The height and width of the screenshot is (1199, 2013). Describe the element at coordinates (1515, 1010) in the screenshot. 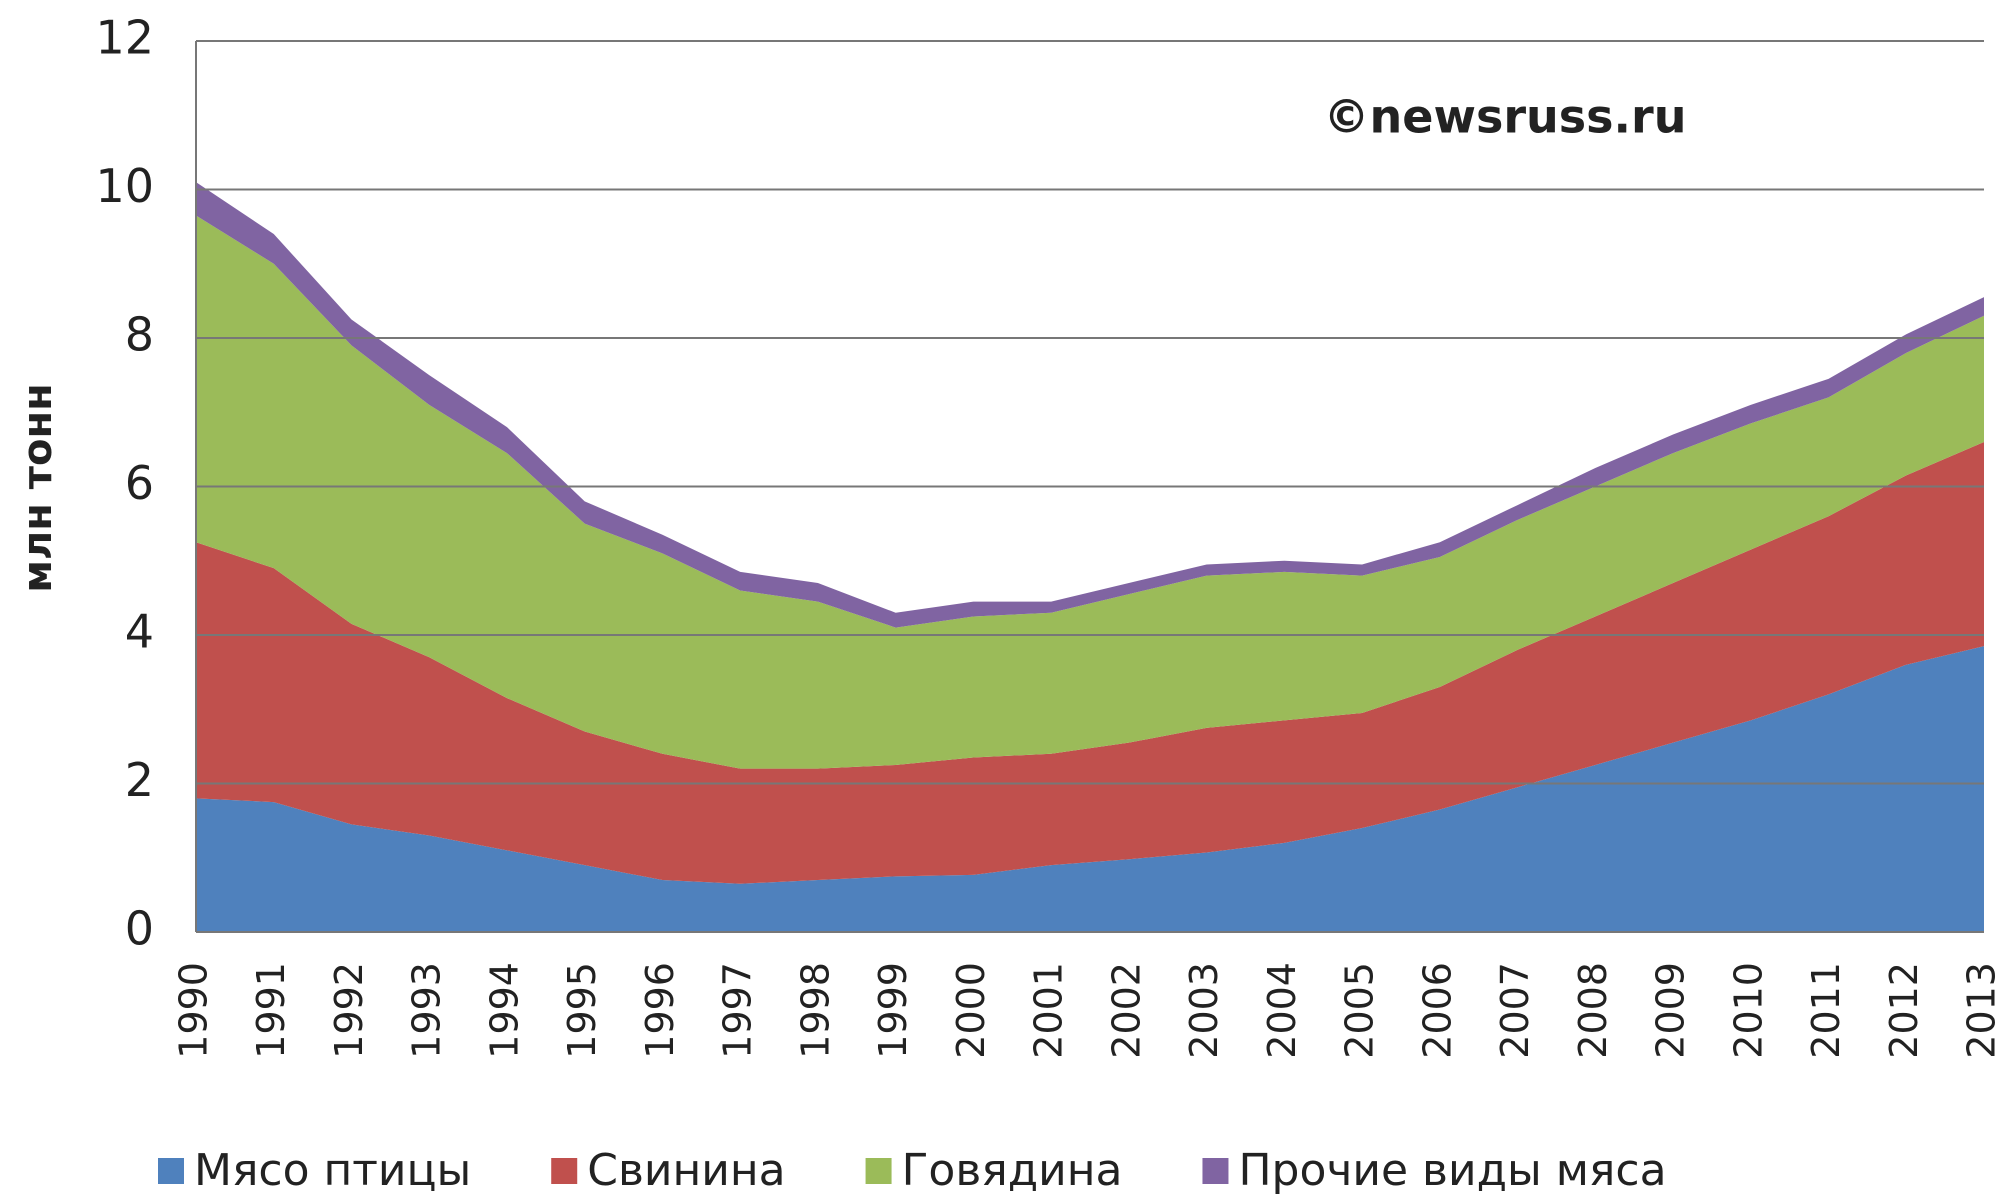

I see `x-tick-label: 2007` at that location.